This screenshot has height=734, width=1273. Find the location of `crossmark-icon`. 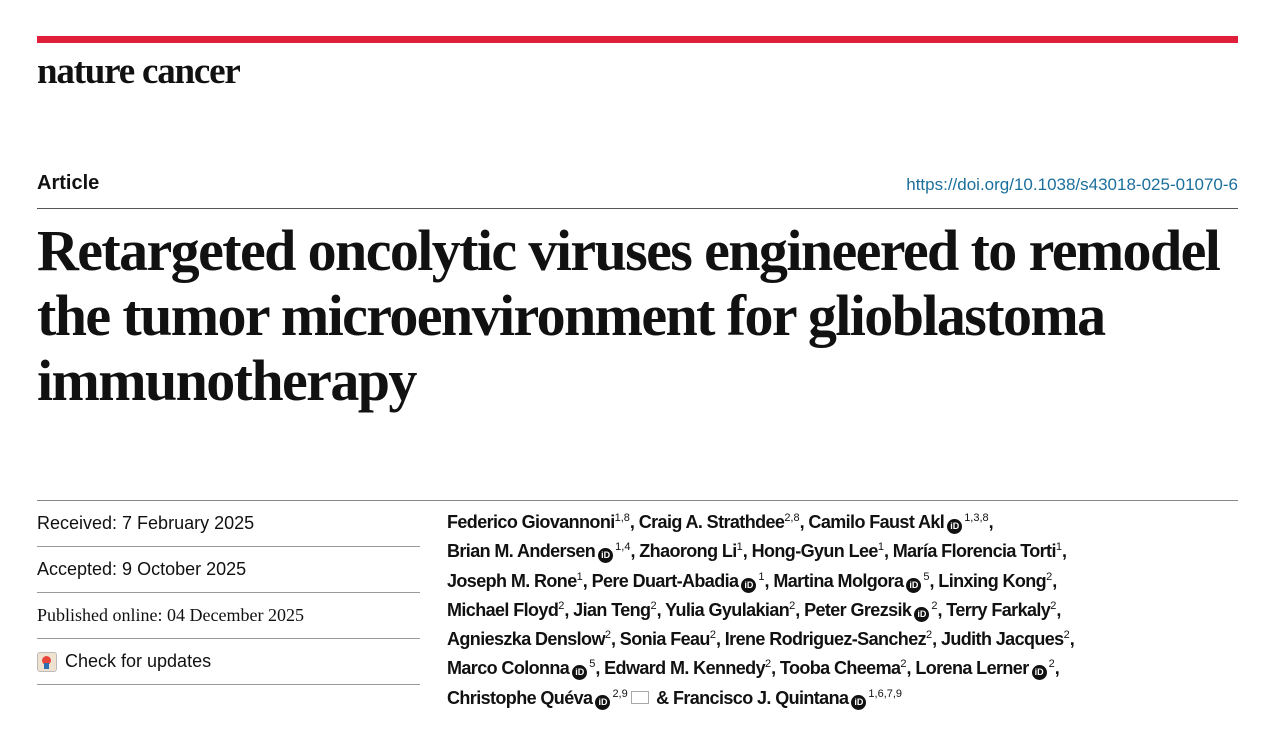

crossmark-icon is located at coordinates (47, 661).